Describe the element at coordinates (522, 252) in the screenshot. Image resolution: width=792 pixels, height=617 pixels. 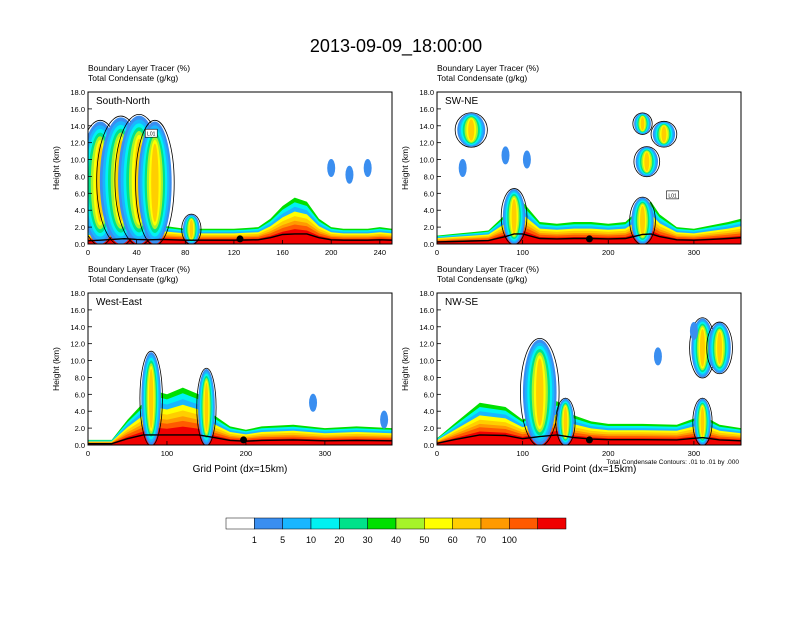
I see `x-tick-label: 100` at that location.